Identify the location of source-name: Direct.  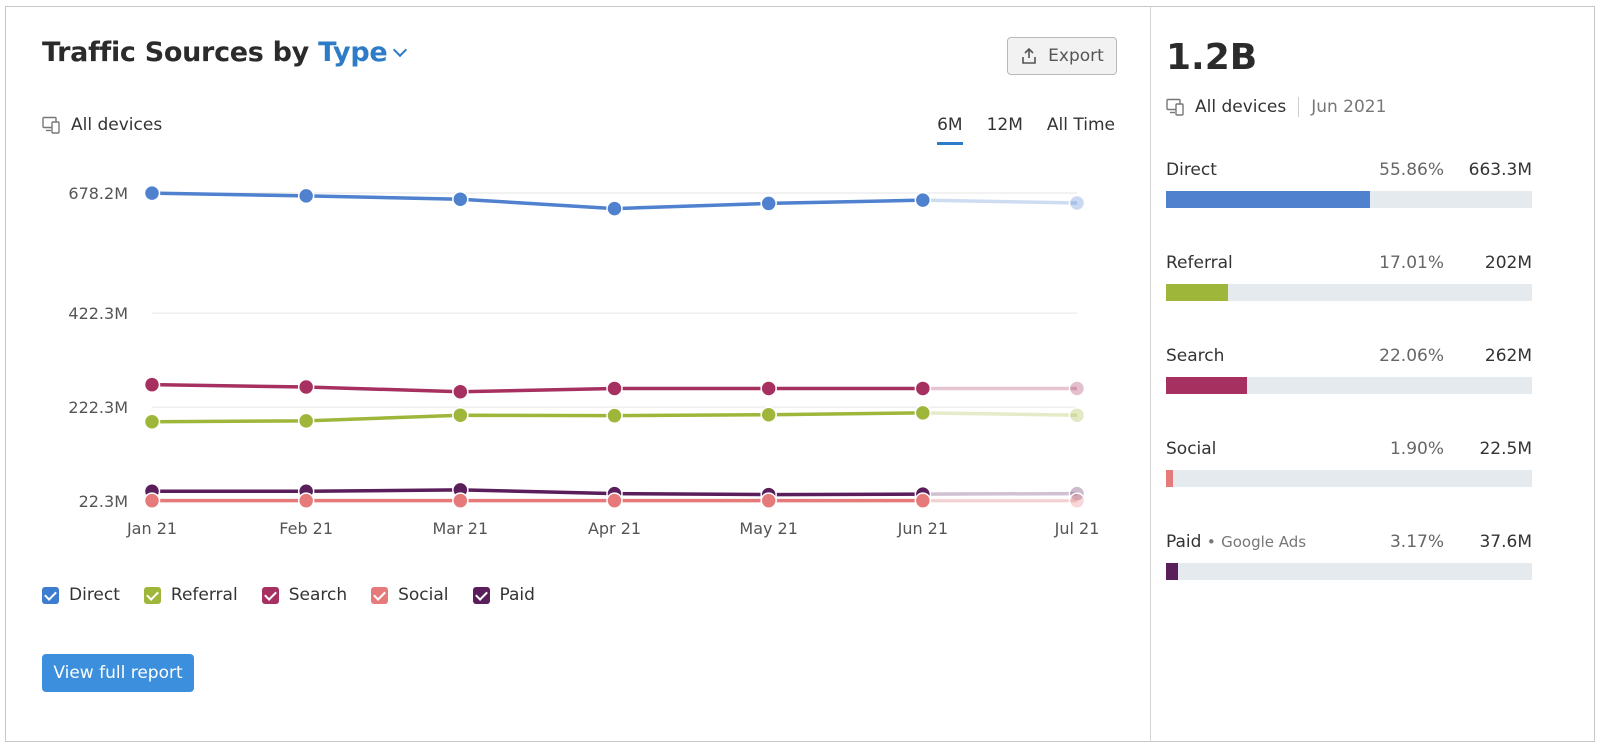
(1191, 170).